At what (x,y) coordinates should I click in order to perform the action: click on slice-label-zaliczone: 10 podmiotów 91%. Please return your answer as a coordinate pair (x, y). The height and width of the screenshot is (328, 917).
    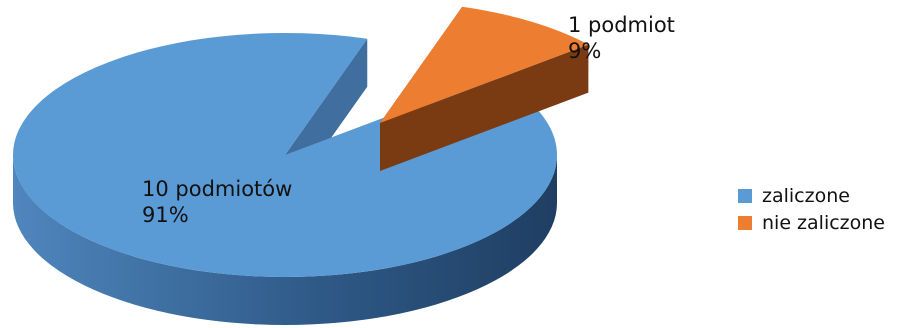
    Looking at the image, I should click on (217, 202).